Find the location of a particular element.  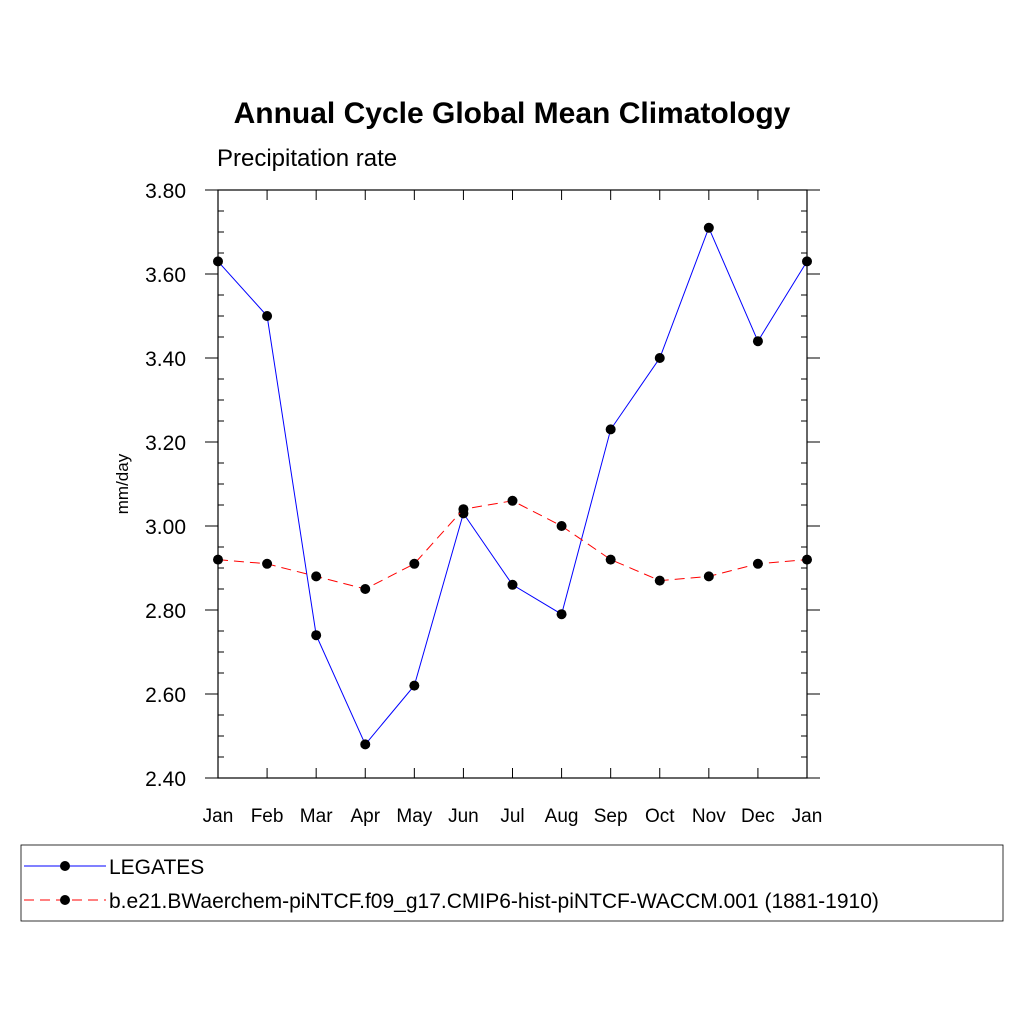

y-tick-label: 2.60 is located at coordinates (165, 695).